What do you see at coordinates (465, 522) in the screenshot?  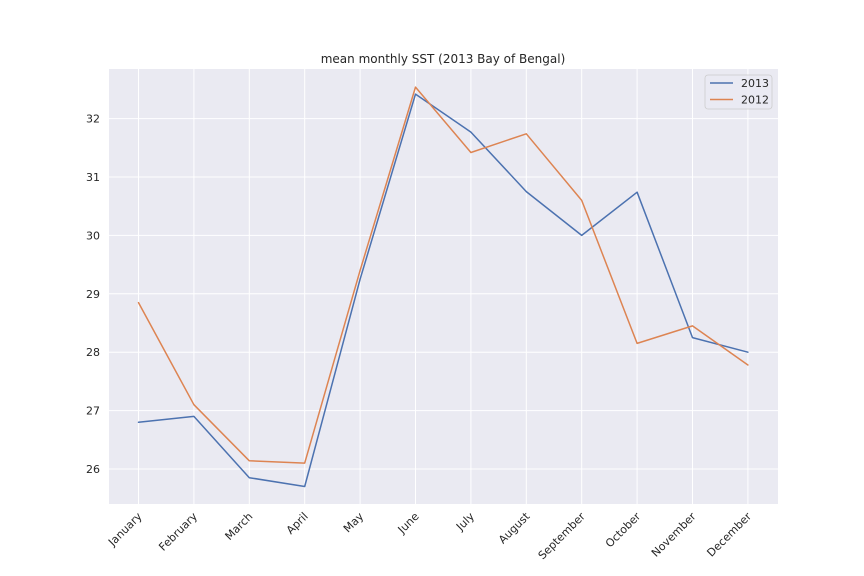 I see `x-tick-label: July` at bounding box center [465, 522].